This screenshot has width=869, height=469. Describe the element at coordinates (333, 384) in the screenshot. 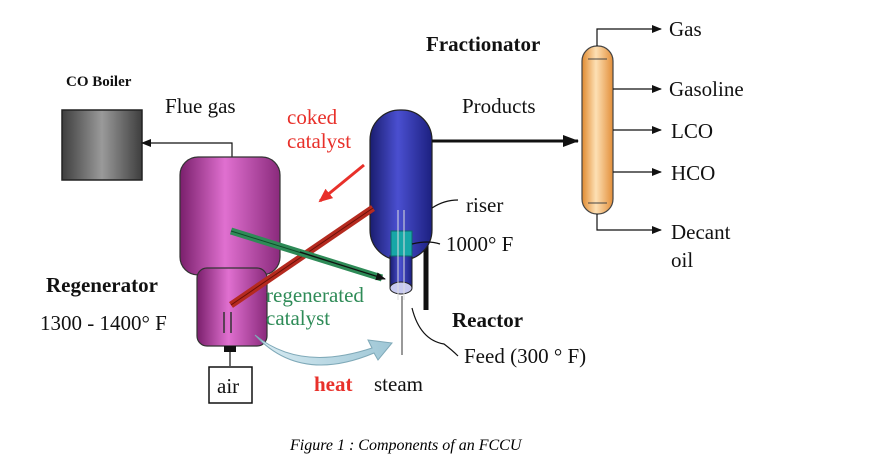

I see `heat-label: heat` at that location.